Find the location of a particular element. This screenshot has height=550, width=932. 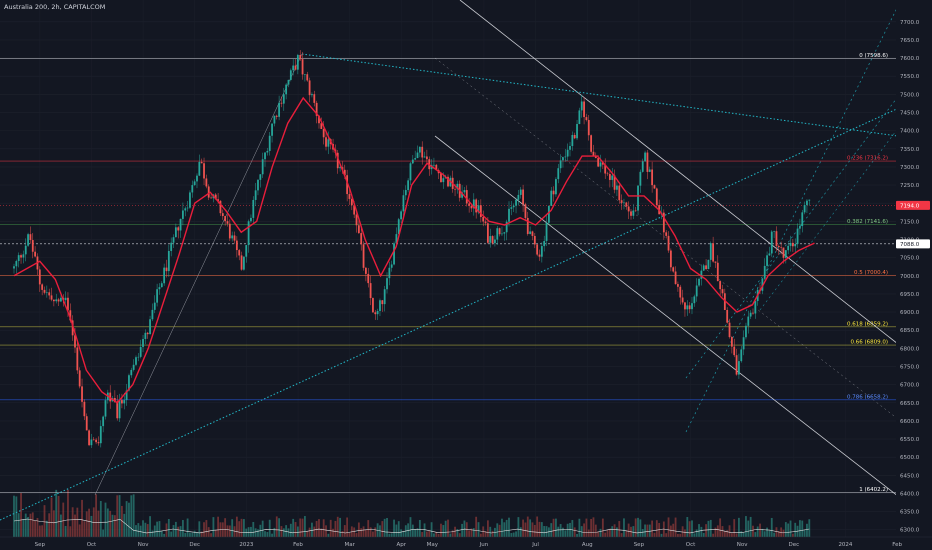

time-tick-label: Nov is located at coordinates (742, 545).